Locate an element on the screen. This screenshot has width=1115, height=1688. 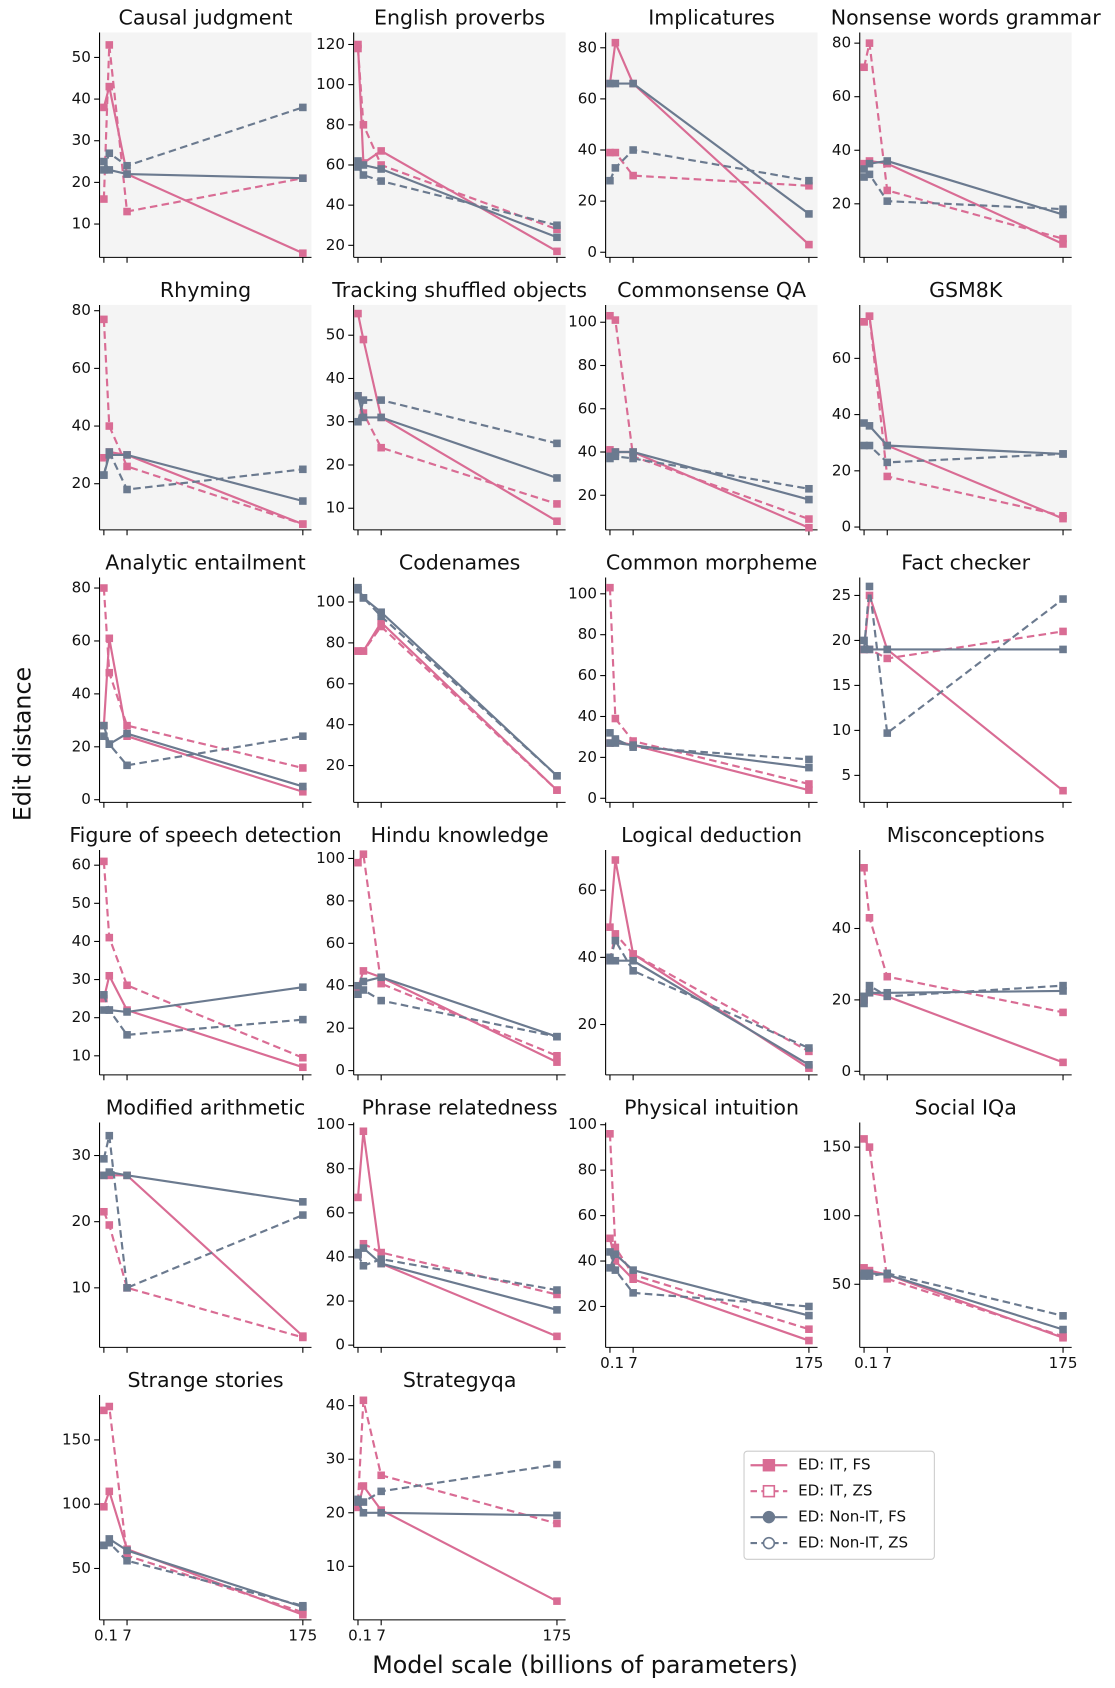
chart-title: Rhyming is located at coordinates (205, 290).